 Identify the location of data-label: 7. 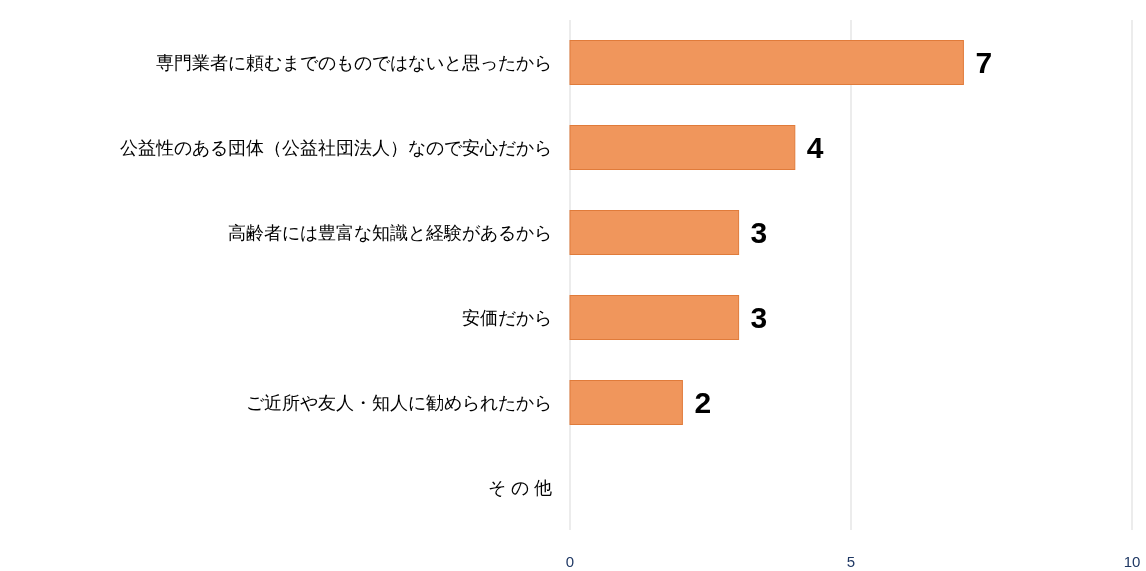
(984, 62).